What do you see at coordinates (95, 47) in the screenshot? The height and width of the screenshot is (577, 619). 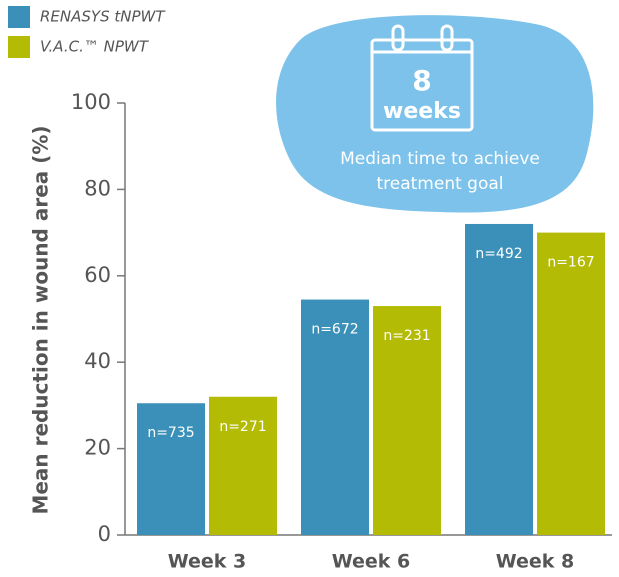 I see `legend-label: V.A.C.™ NPWT` at bounding box center [95, 47].